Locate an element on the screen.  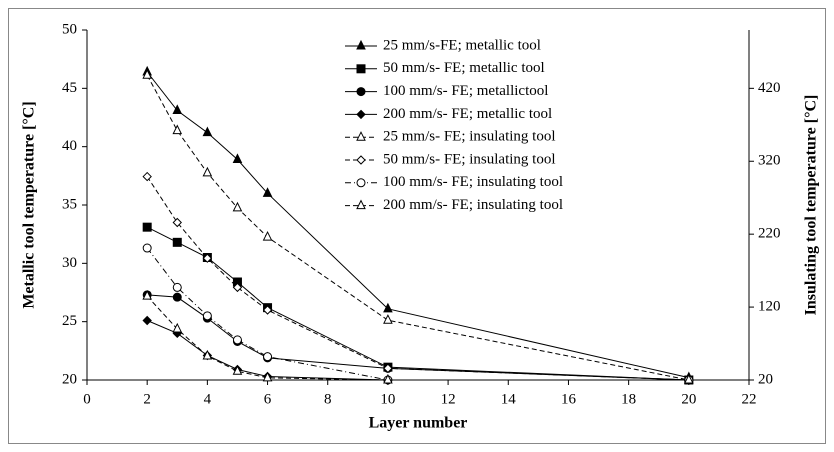
y2-tick-label: 420 is located at coordinates (769, 88).